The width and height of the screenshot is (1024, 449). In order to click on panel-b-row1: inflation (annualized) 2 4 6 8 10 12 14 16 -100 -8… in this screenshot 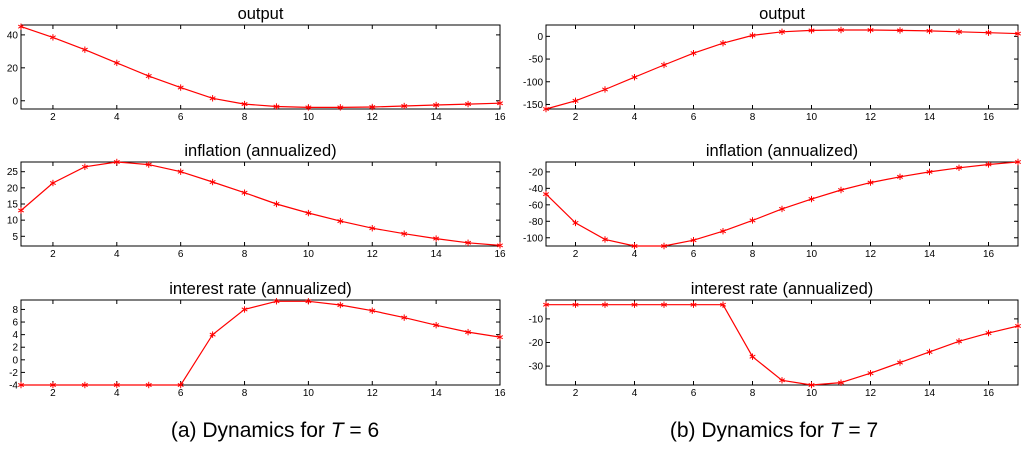, I will do `click(772, 201)`.